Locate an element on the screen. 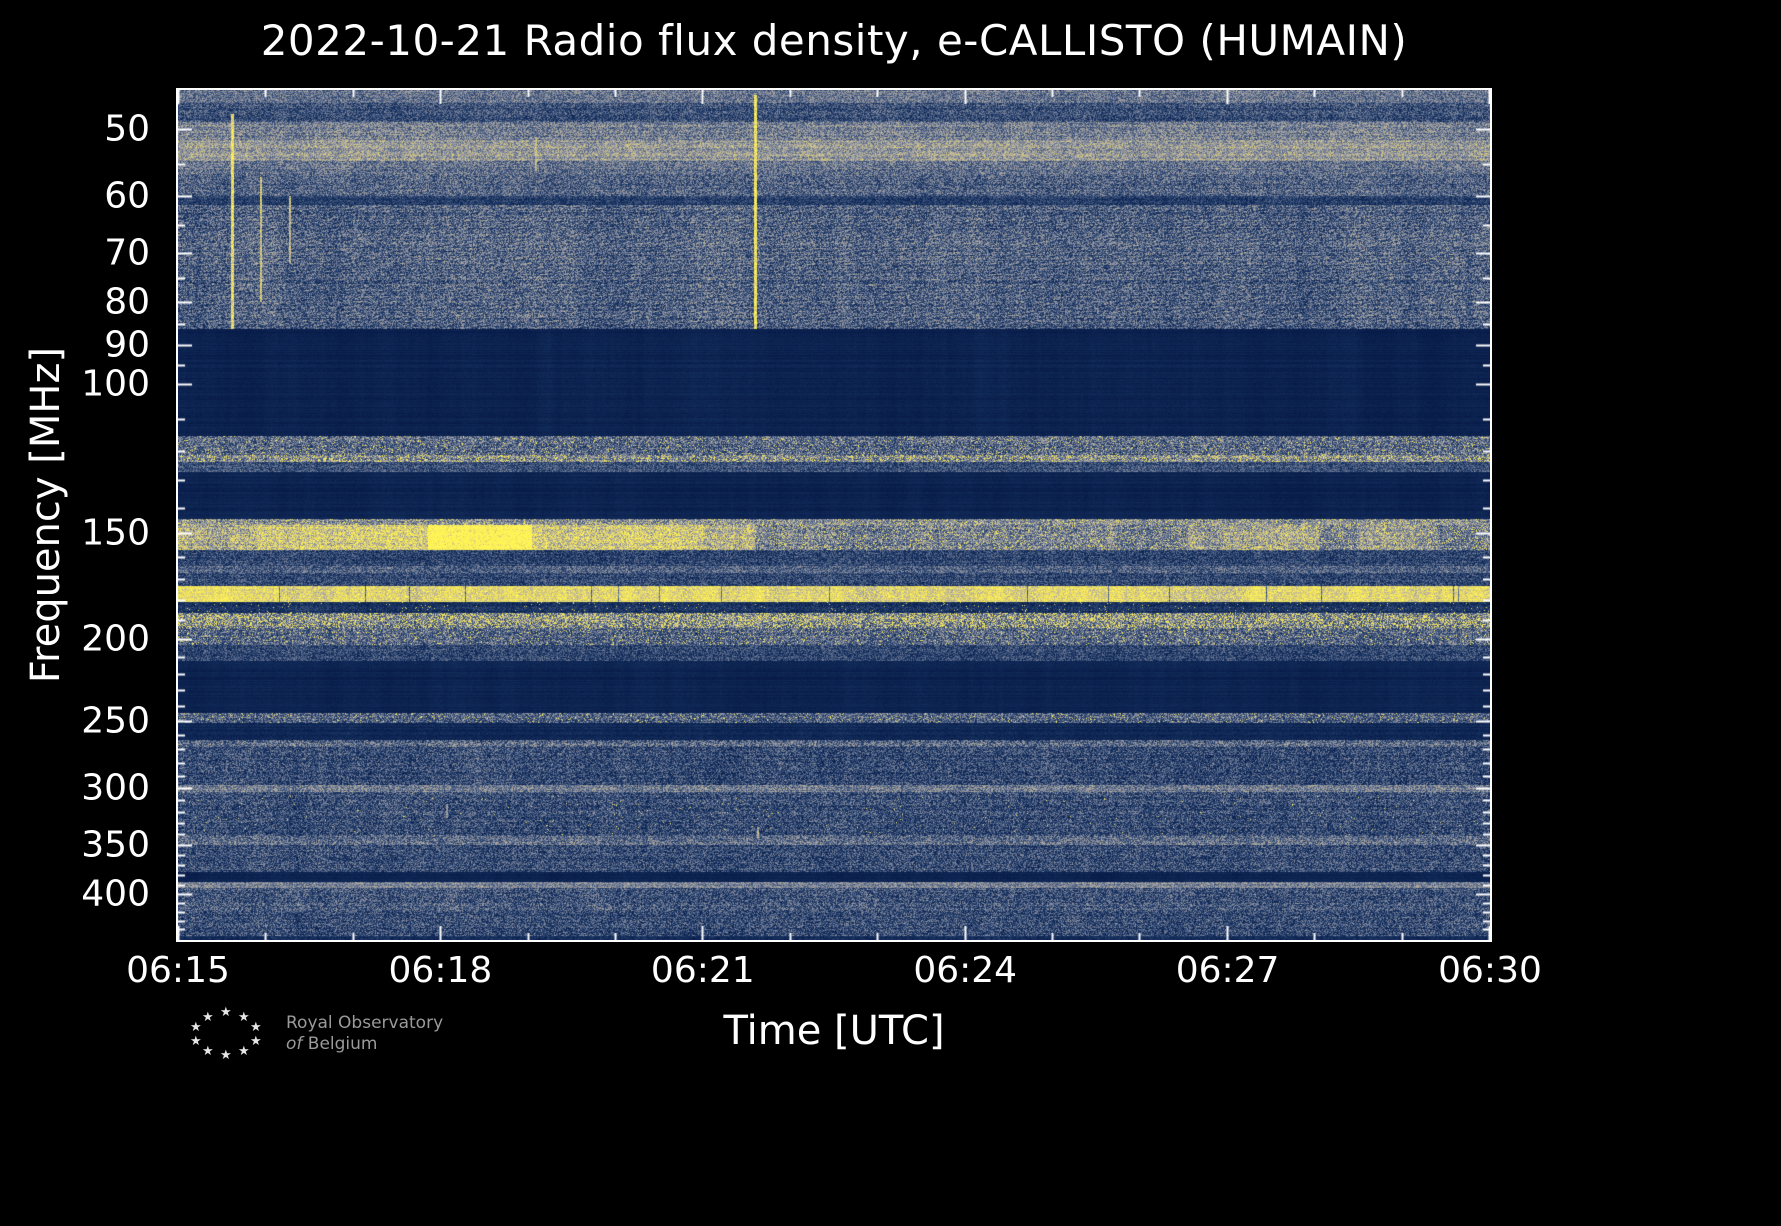 This screenshot has height=1226, width=1781. y-tick-label: 60 is located at coordinates (127, 196).